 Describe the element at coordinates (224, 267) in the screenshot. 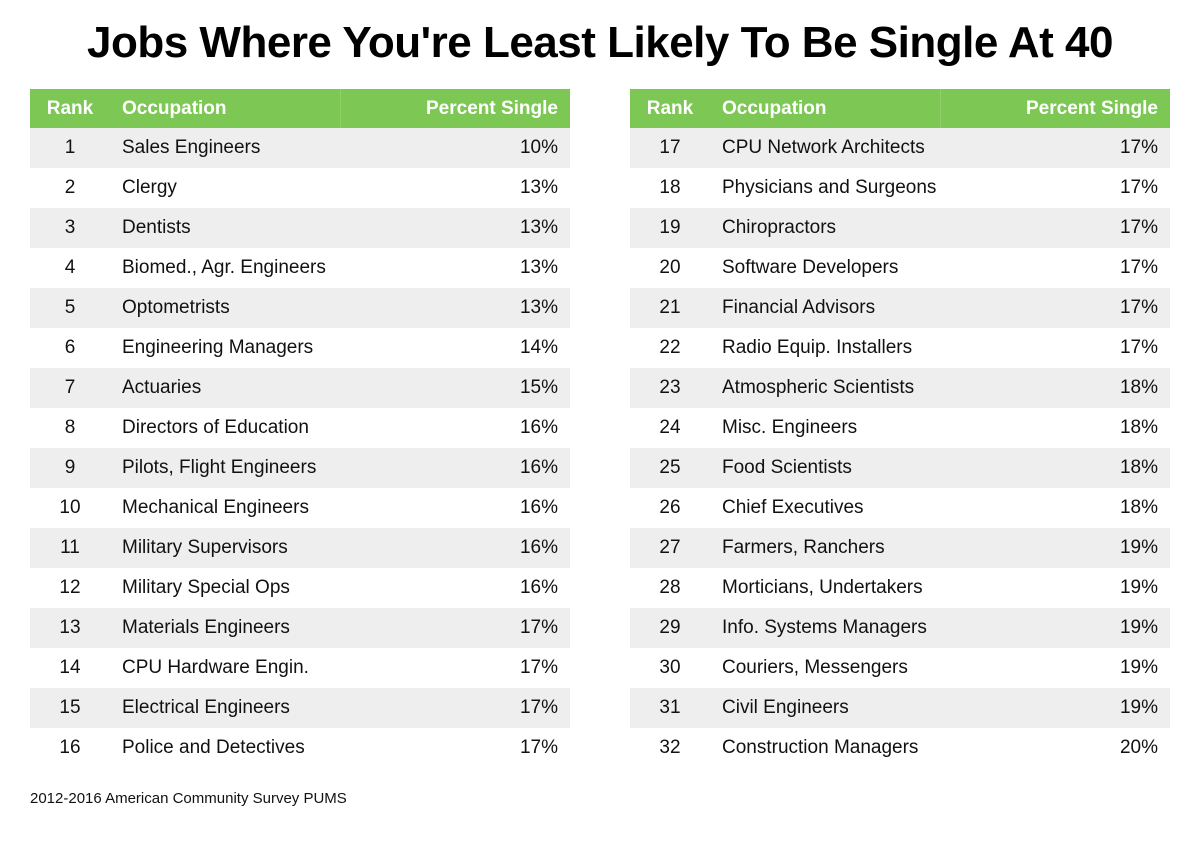

I see `occupation-cell: Biomed., Agr. Engineers` at that location.